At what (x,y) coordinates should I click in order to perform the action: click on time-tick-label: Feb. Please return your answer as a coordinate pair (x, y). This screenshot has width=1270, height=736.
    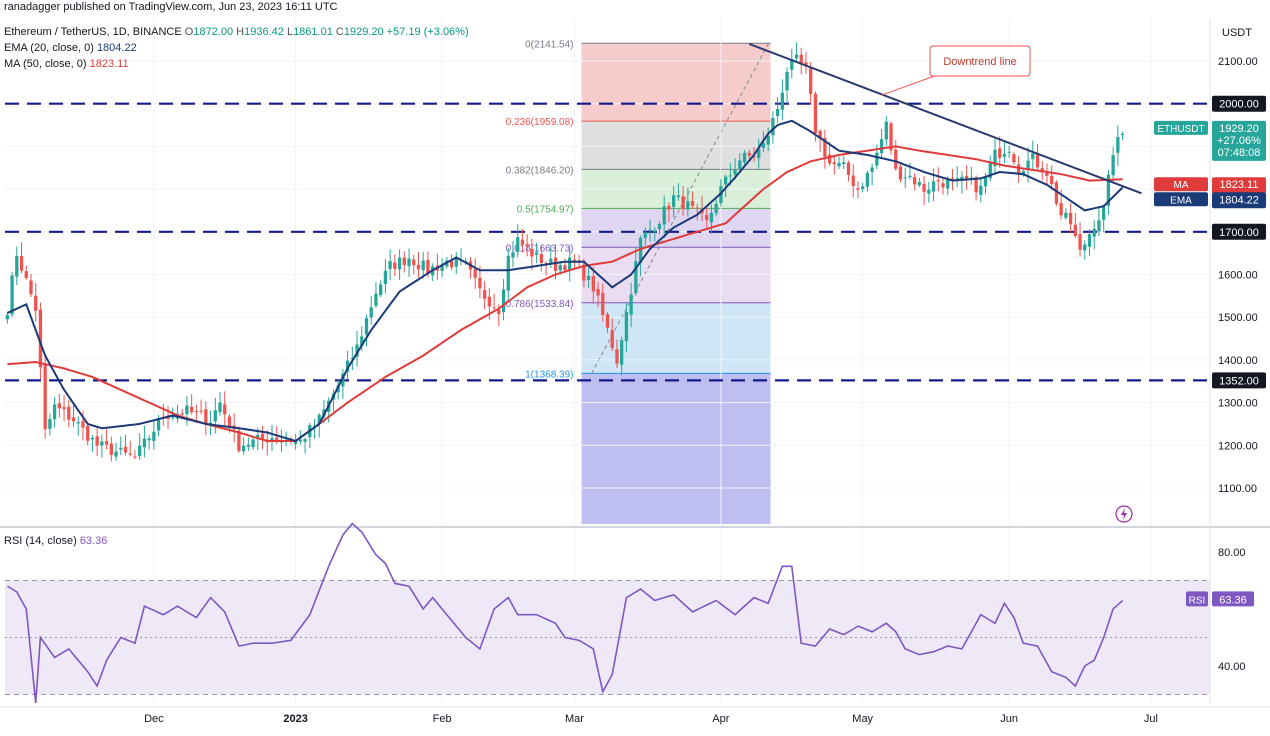
    Looking at the image, I should click on (442, 719).